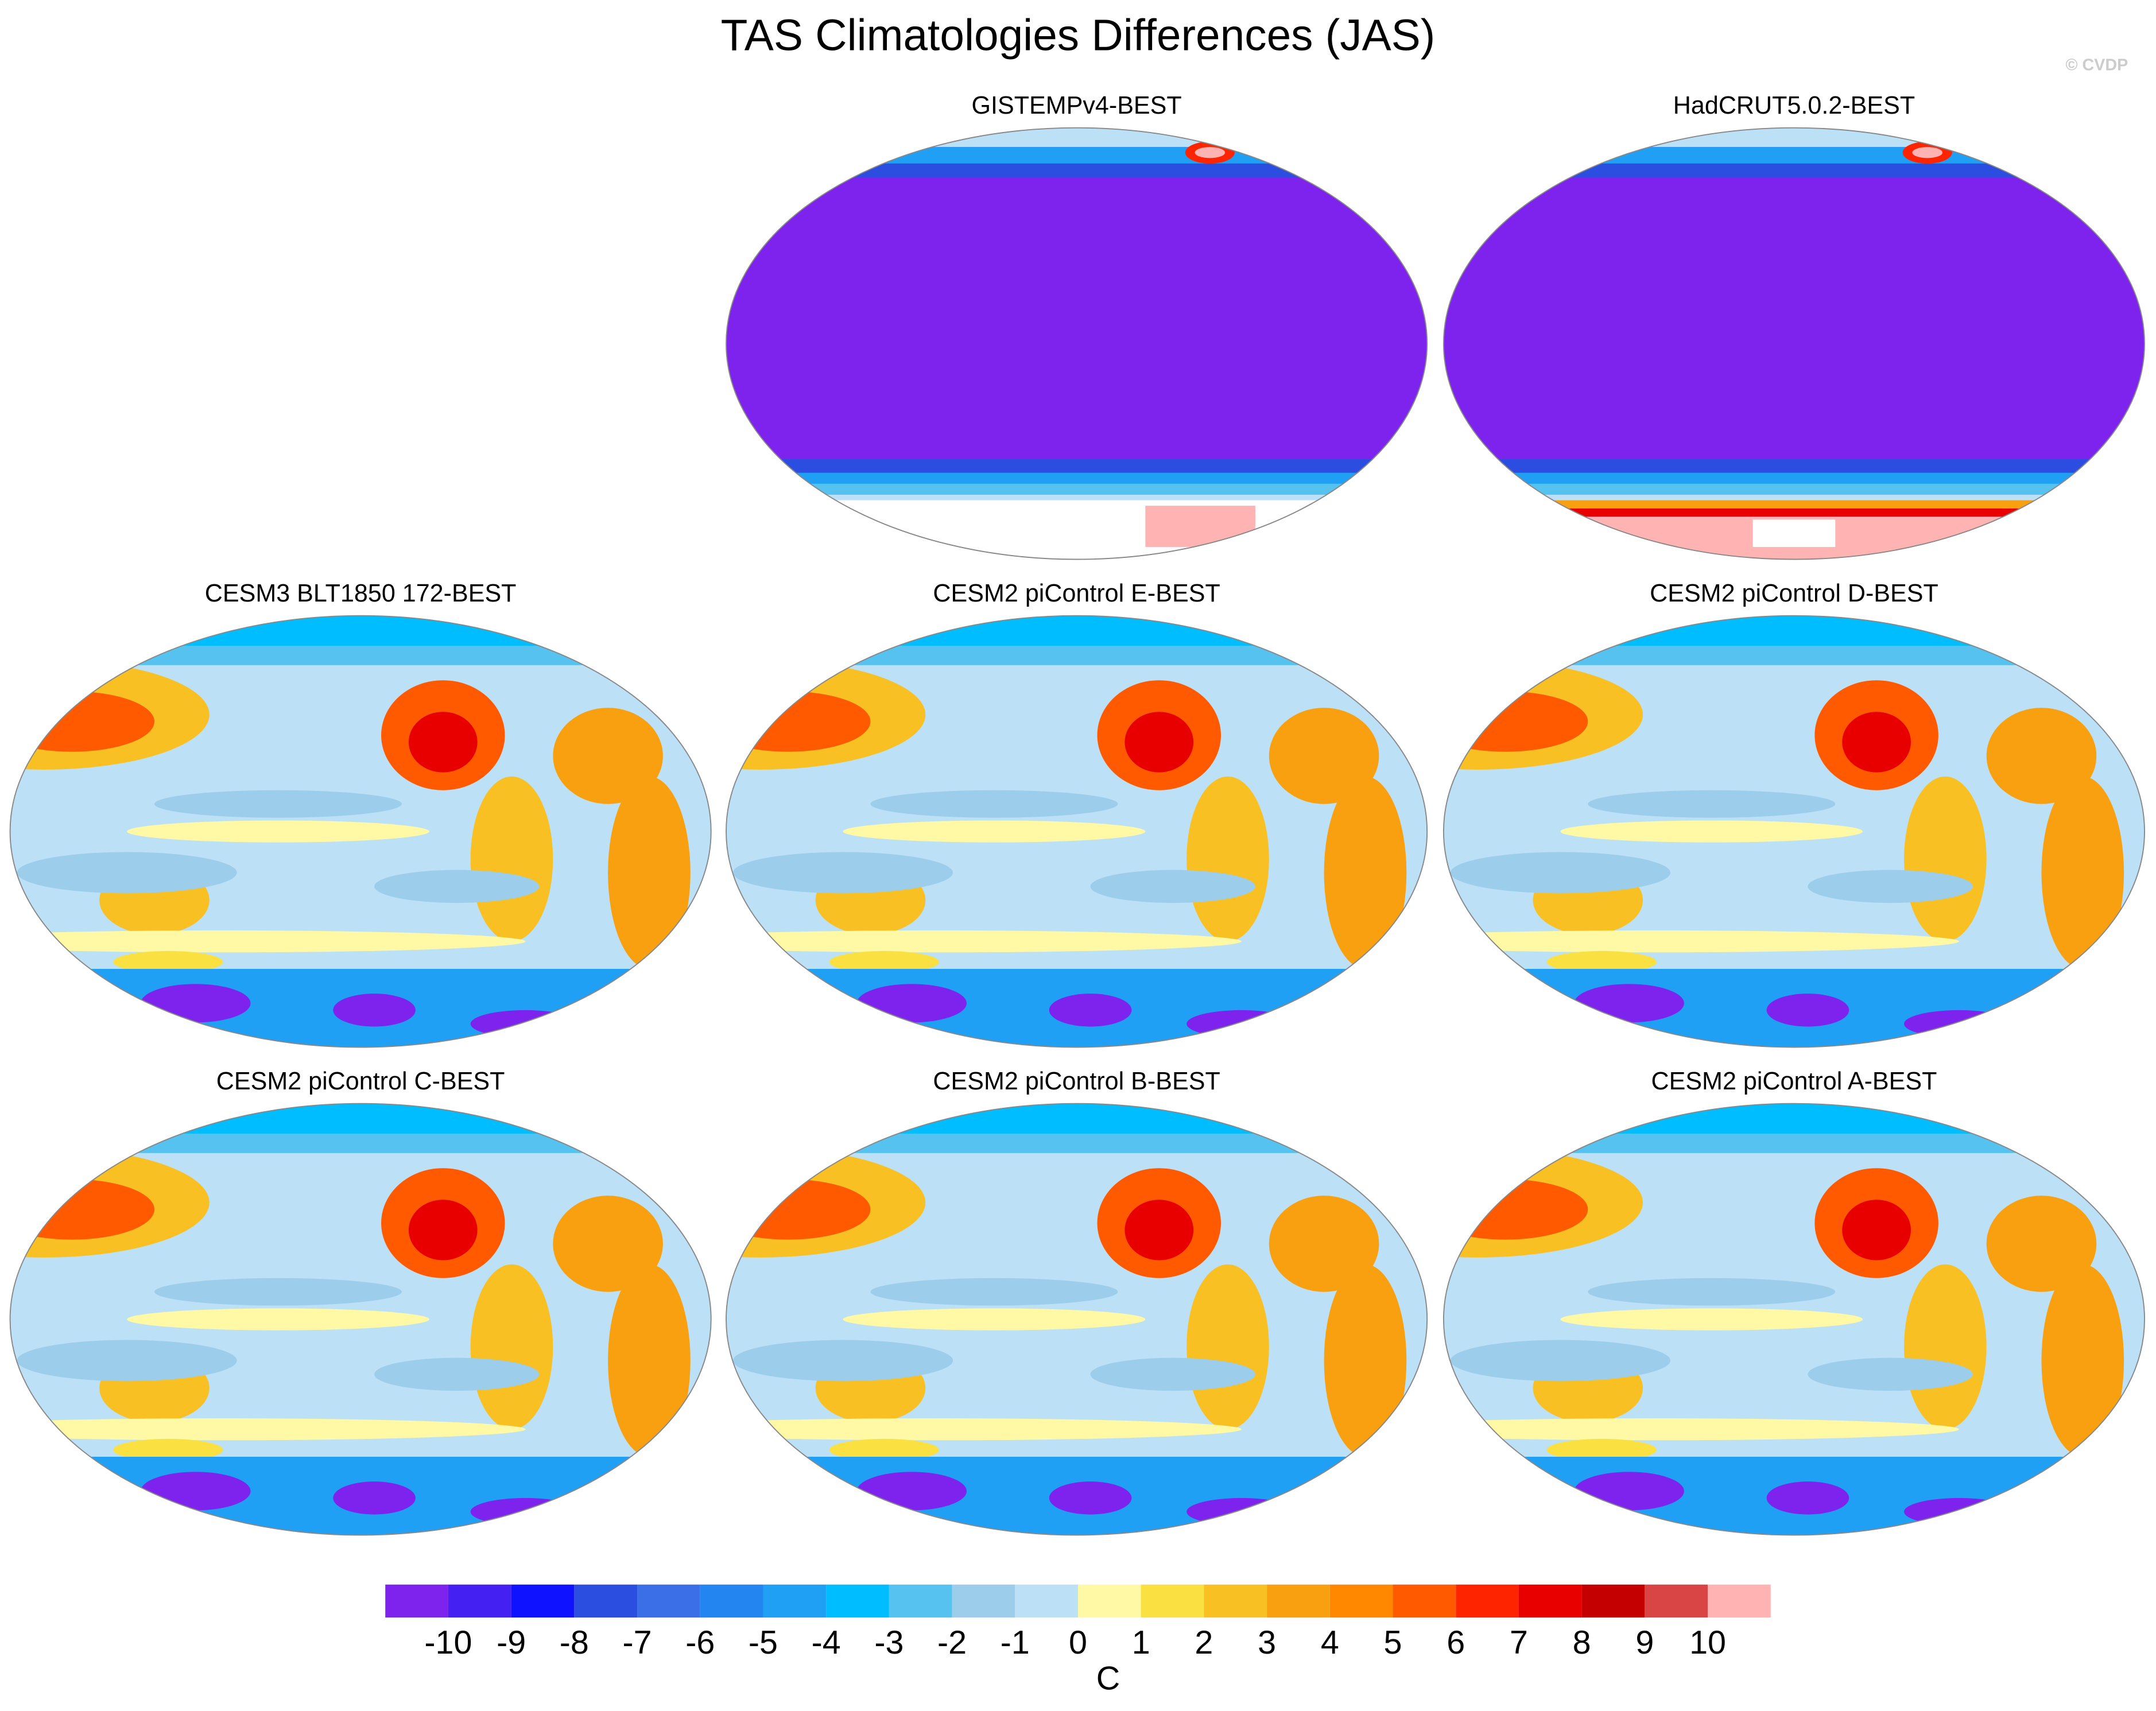 The height and width of the screenshot is (1711, 2156). Describe the element at coordinates (1330, 1643) in the screenshot. I see `colorbar-tick-label: 4` at that location.